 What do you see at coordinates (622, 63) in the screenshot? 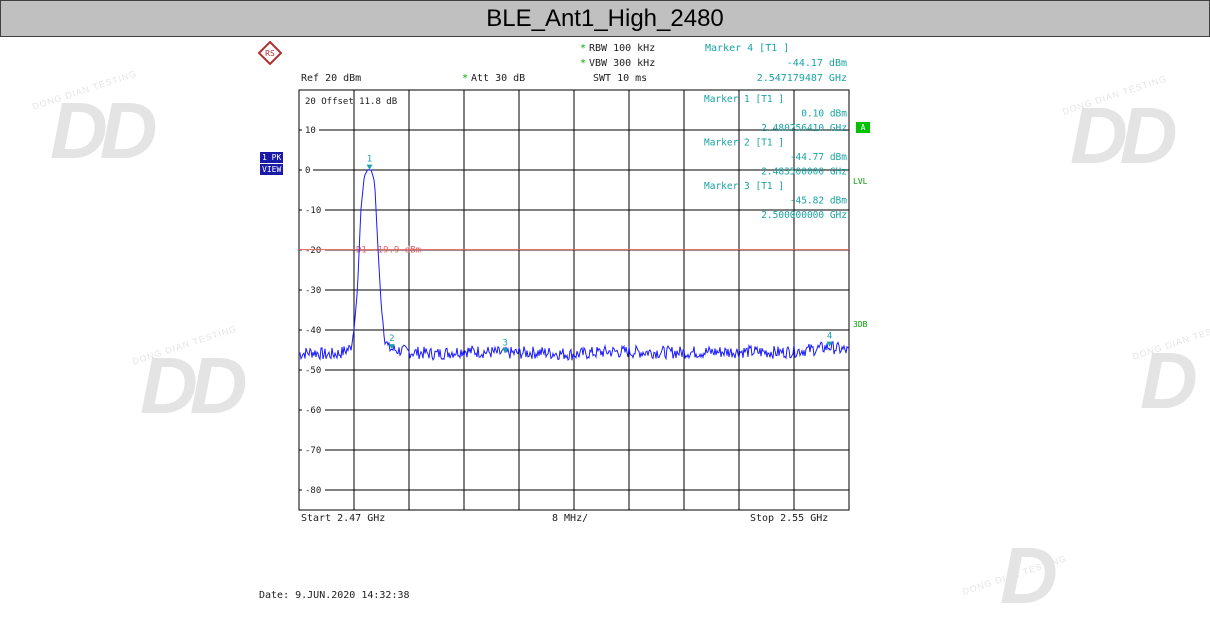
I see `vbw-label: VBW 300 kHz` at bounding box center [622, 63].